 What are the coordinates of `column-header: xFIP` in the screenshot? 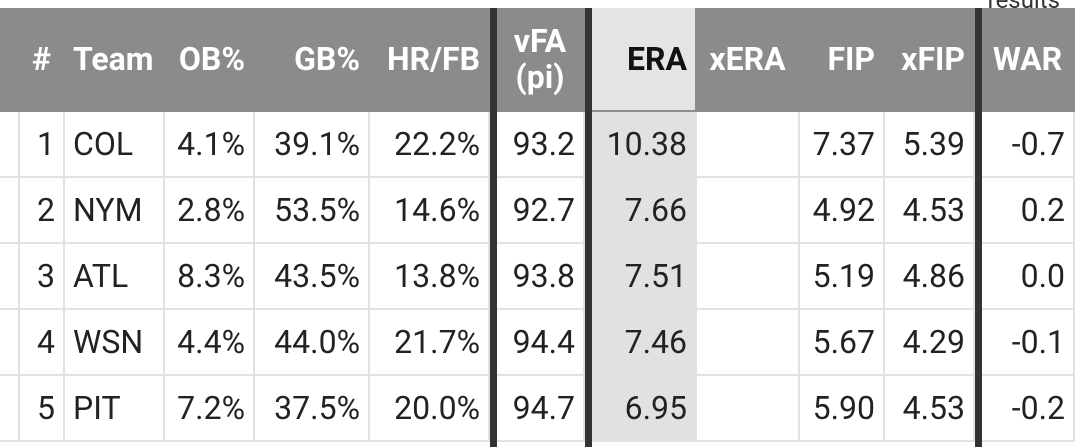 It's located at (930, 60).